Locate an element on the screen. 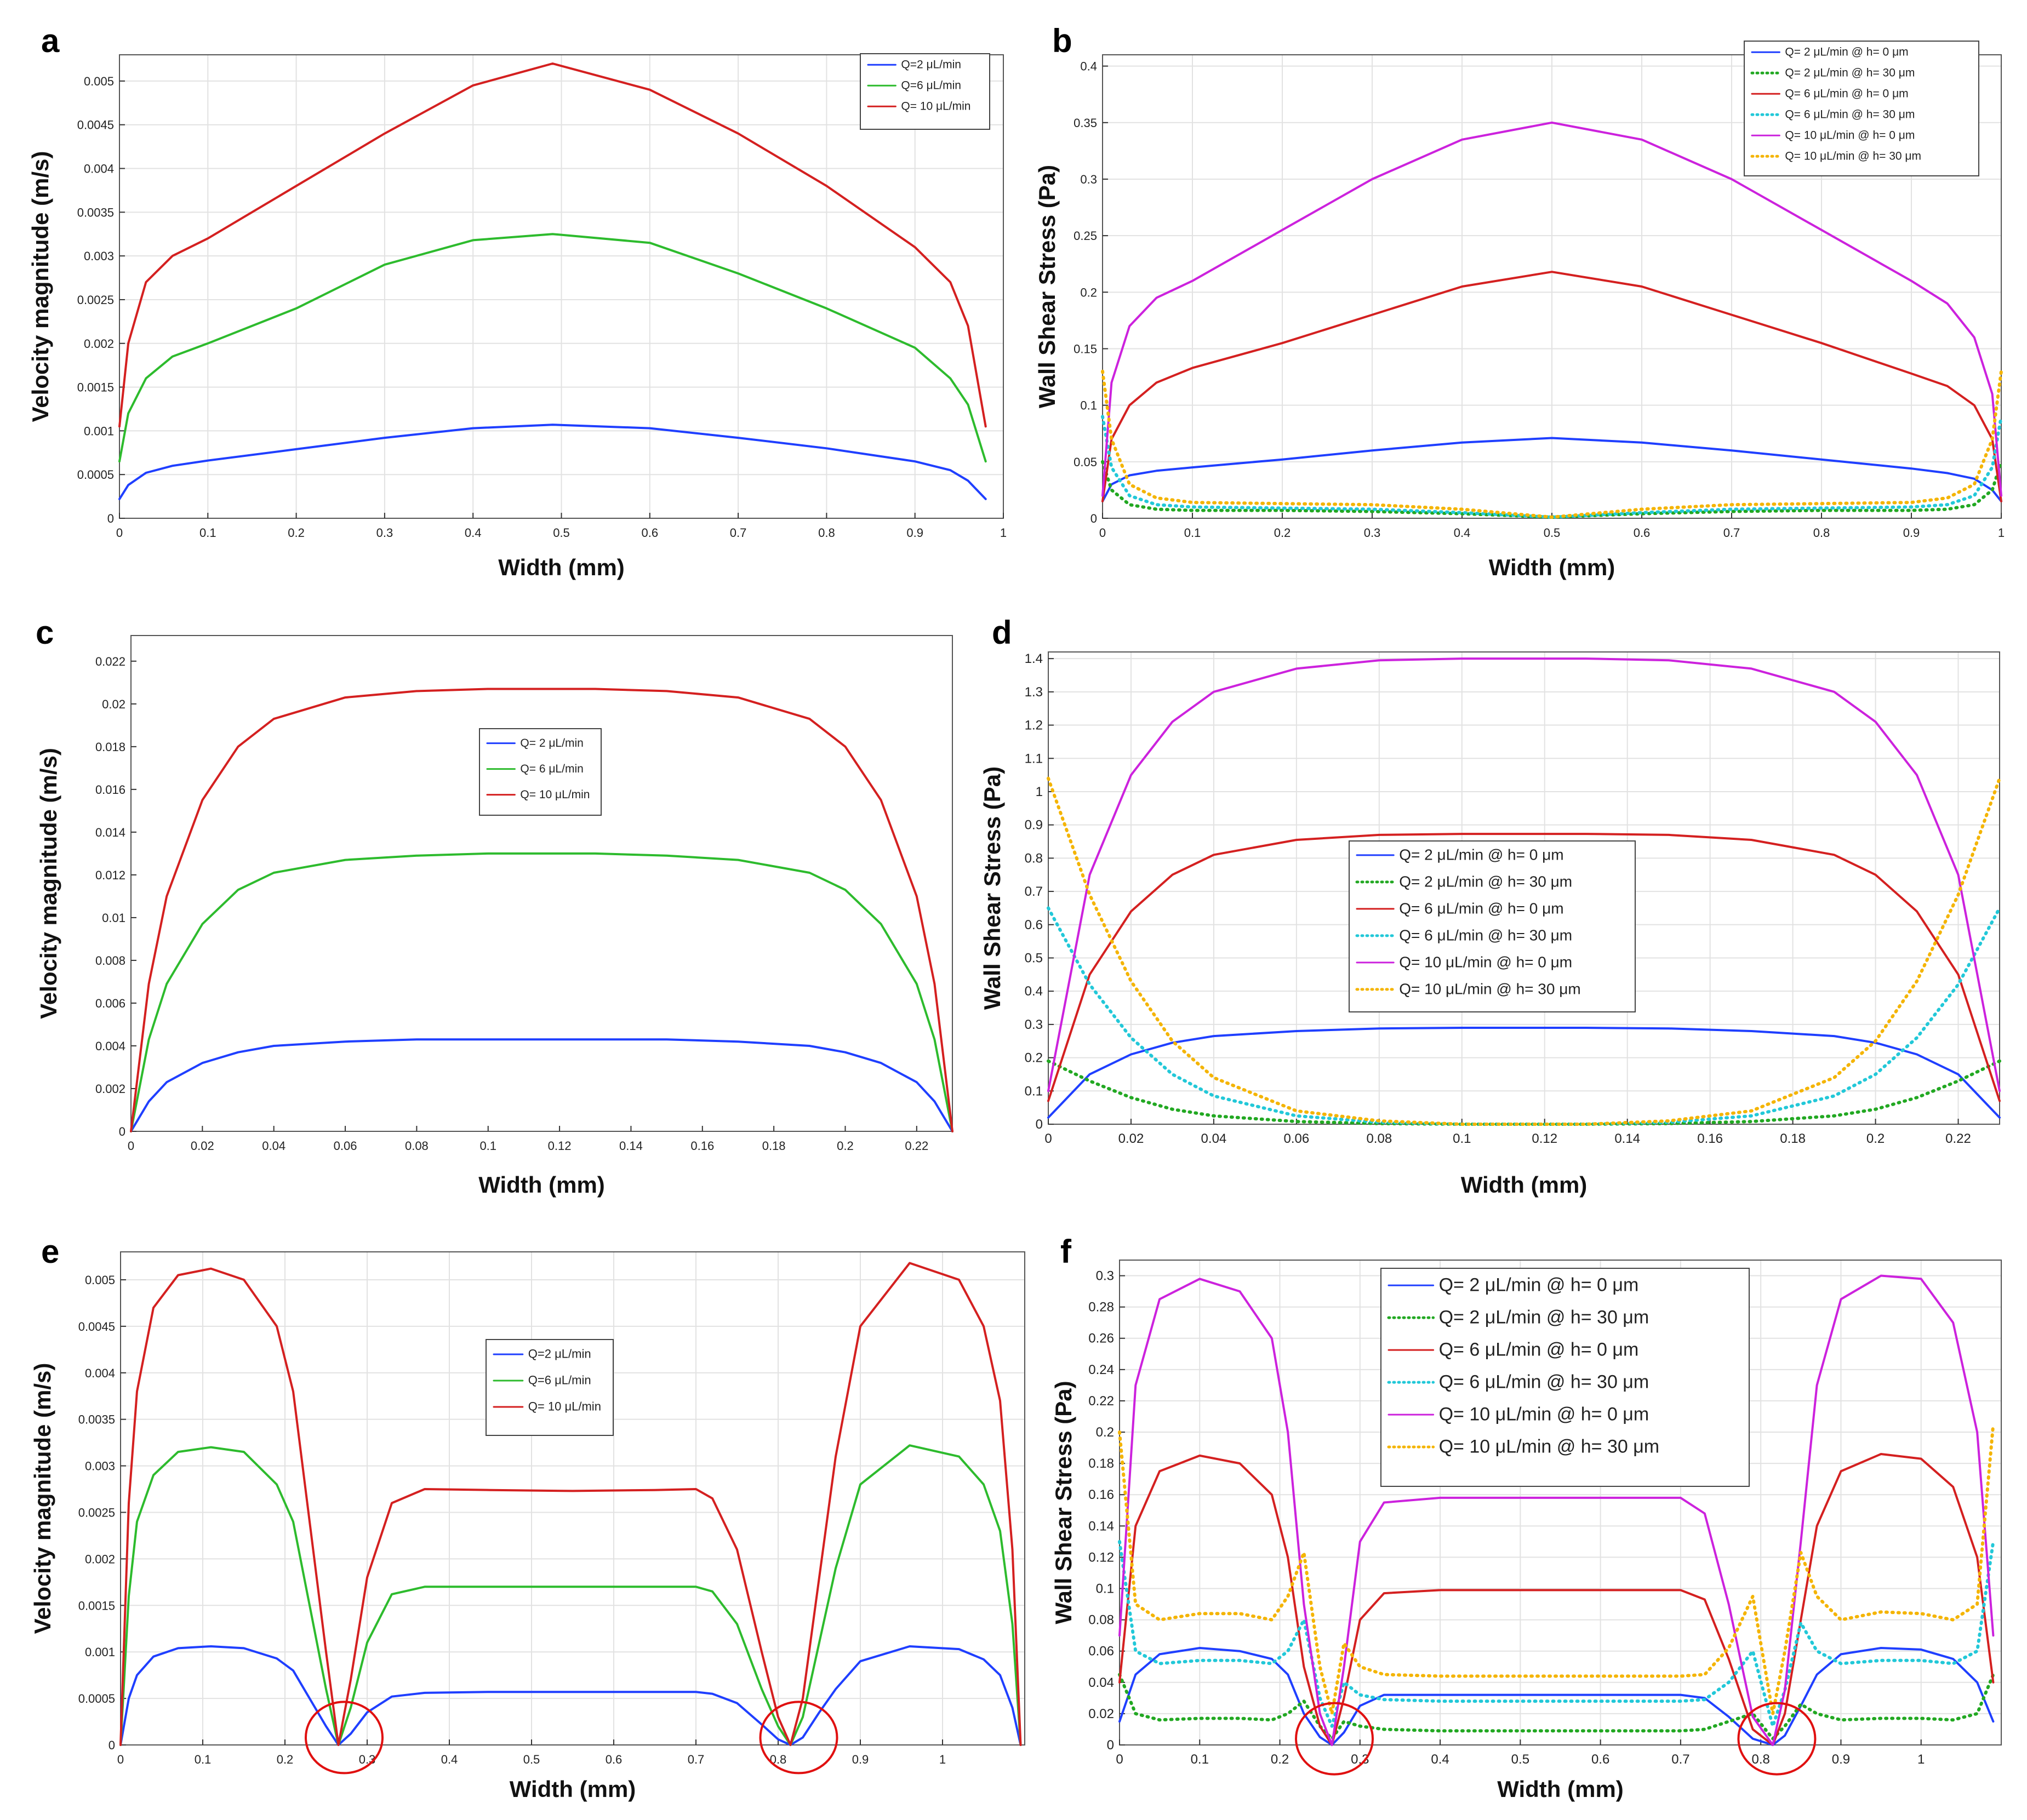  legend-label: Q= 10 μL/min is located at coordinates (564, 1406).